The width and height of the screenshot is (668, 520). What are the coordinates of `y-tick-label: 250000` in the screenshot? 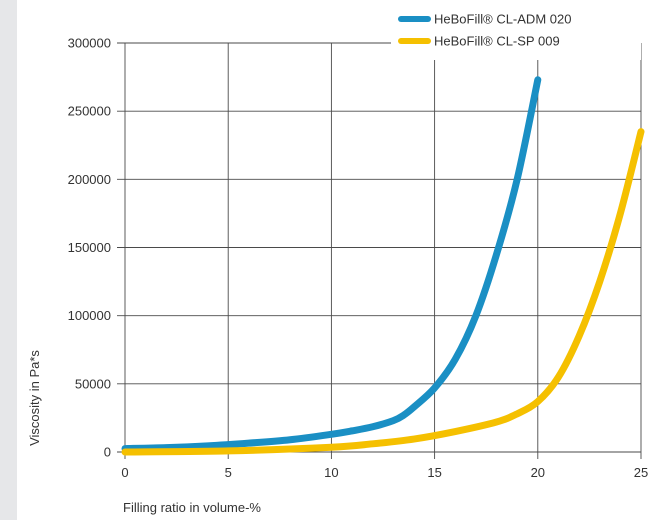 It's located at (89, 111).